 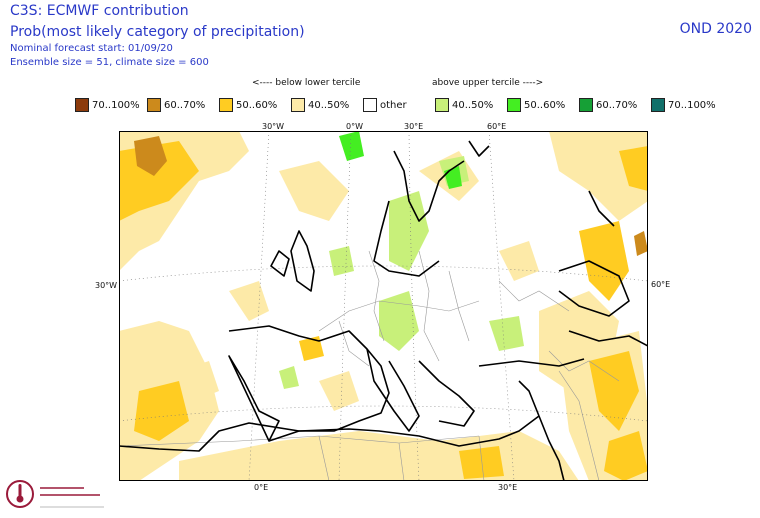 I want to click on bottom-coord-label: 0°E, so click(x=261, y=487).